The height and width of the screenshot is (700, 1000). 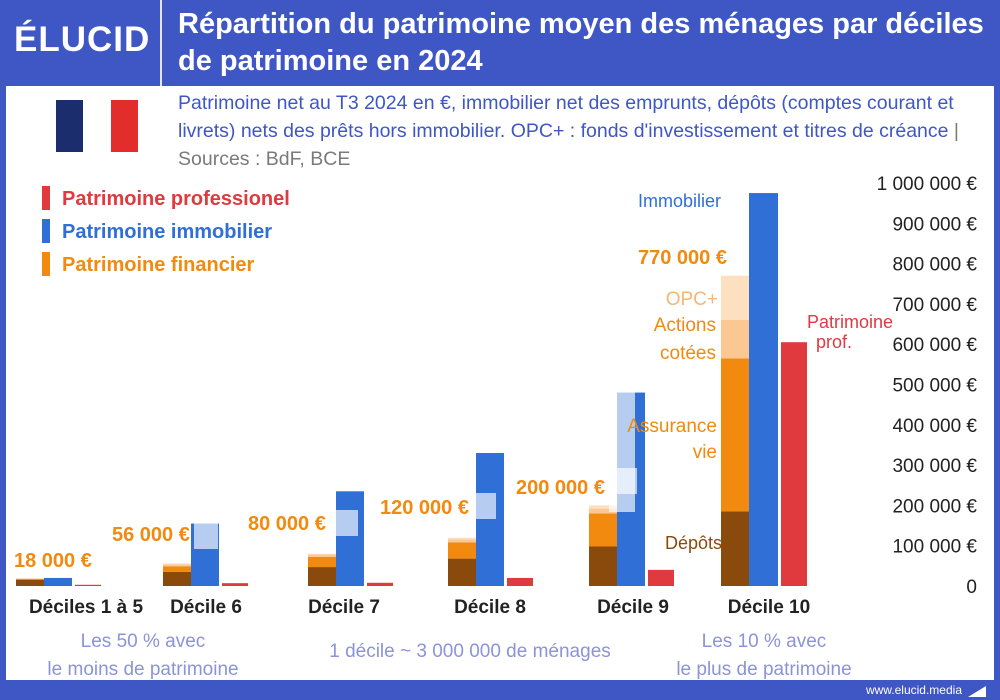 I want to click on y-tick-label: 700 000 €, so click(x=934, y=305).